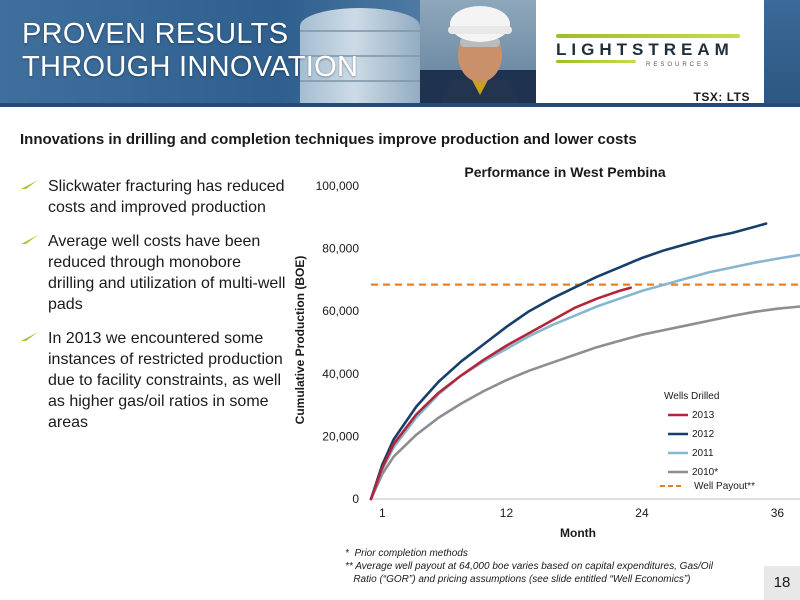 This screenshot has width=800, height=600. What do you see at coordinates (340, 311) in the screenshot?
I see `y-tick-label: 60,000` at bounding box center [340, 311].